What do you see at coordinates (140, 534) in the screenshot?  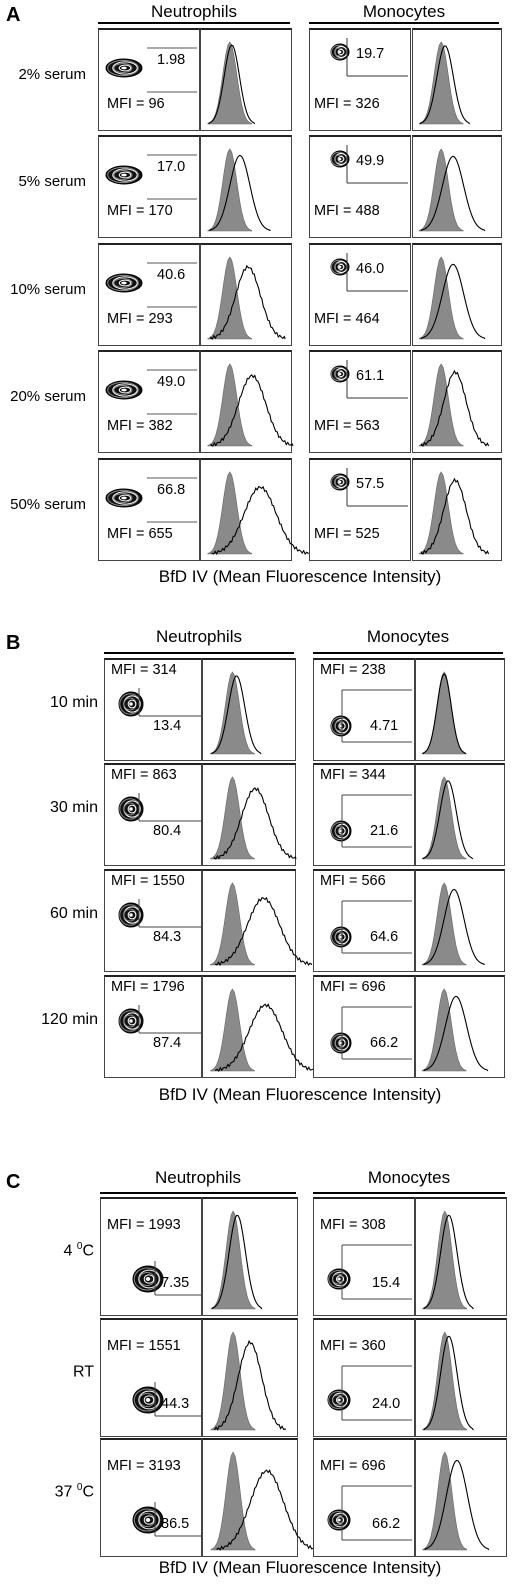 I see `neutrophil-mfi: MFI = 655` at bounding box center [140, 534].